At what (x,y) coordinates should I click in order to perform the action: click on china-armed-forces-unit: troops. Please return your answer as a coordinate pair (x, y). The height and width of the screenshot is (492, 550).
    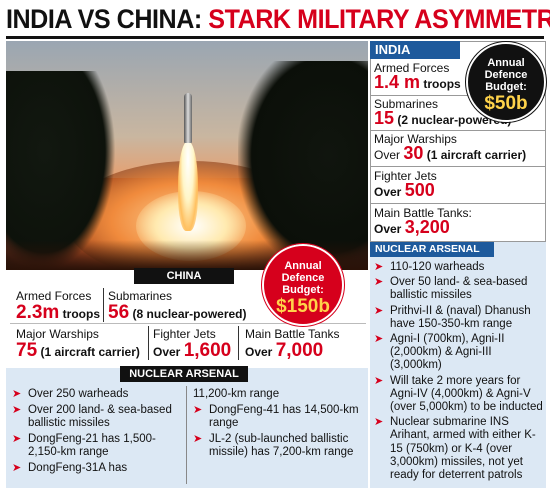
    Looking at the image, I should click on (81, 314).